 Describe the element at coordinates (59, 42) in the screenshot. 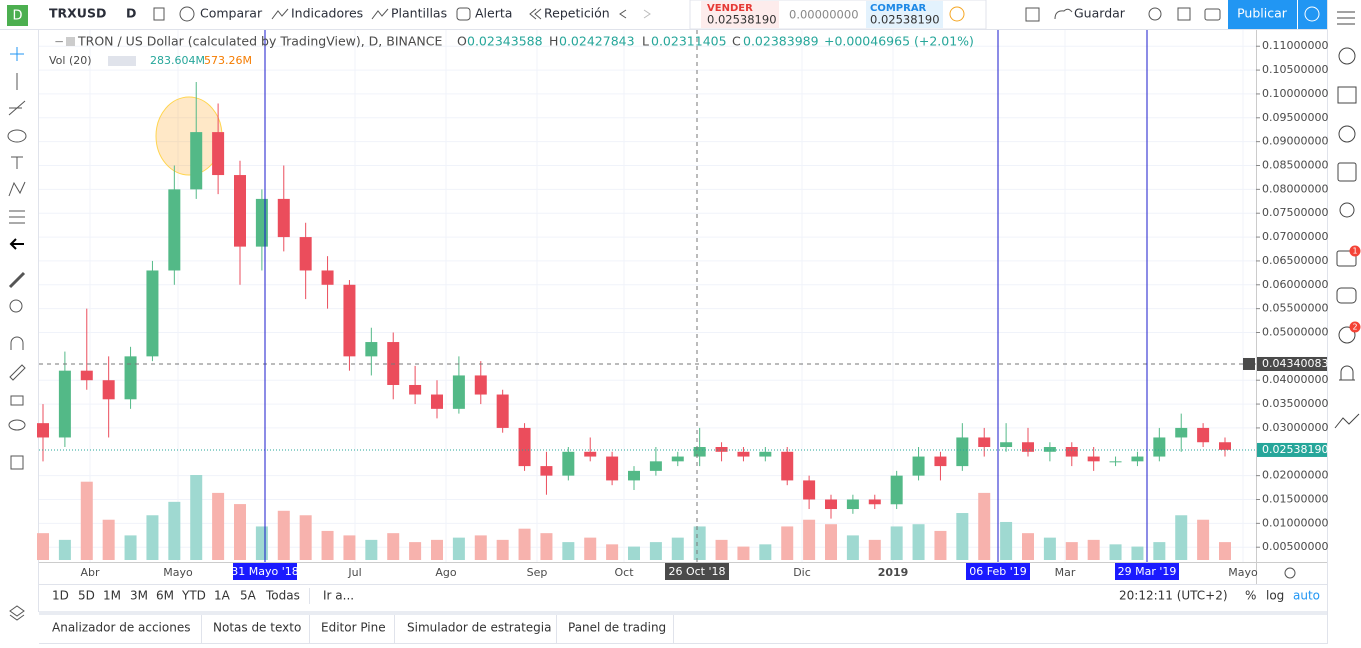

I see `collapse: −` at that location.